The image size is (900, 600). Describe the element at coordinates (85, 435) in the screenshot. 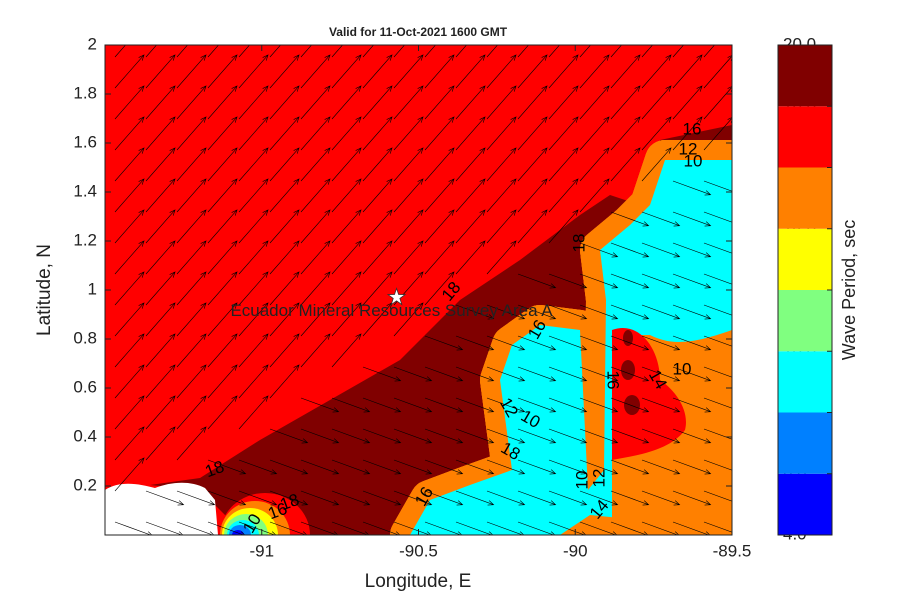

I see `y-tick-label: 0.4` at that location.